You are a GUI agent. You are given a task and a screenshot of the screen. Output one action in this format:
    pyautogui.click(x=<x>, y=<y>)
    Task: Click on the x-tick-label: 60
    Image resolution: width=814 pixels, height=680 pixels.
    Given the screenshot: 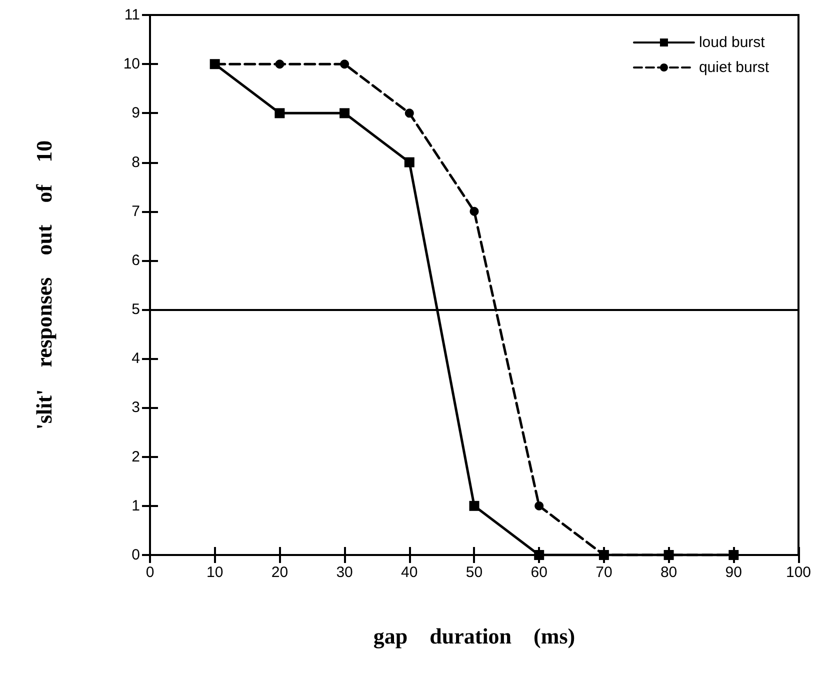 What is the action you would take?
    pyautogui.click(x=539, y=572)
    